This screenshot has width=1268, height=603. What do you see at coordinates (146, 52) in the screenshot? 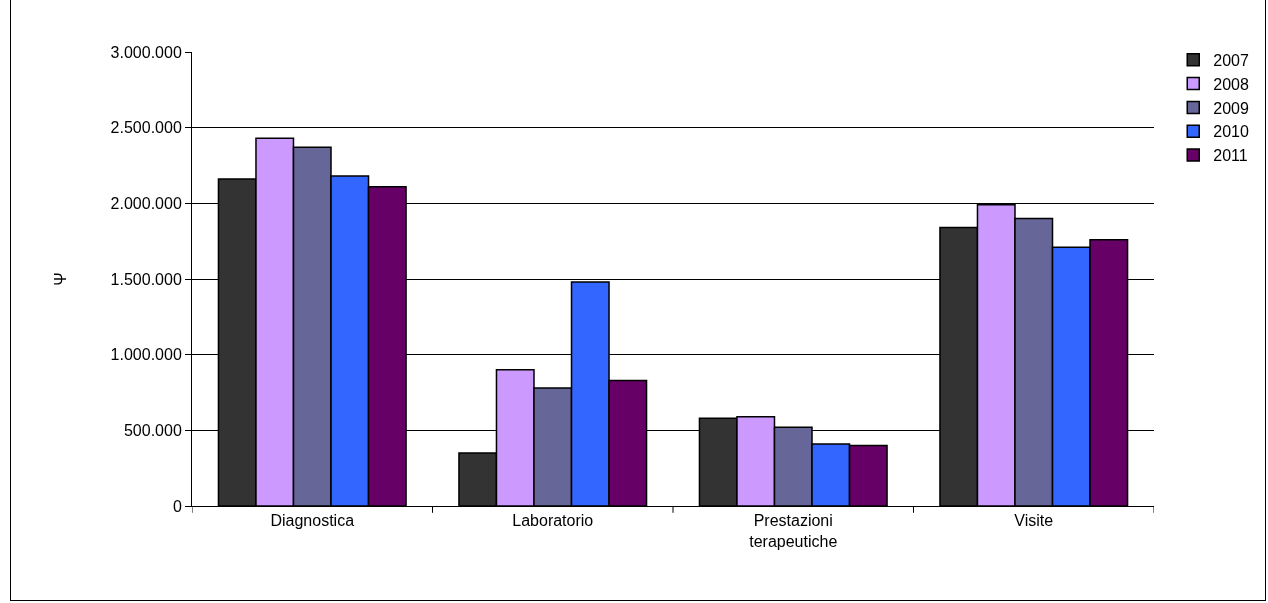
I see `y-tick-label: 3.000.000` at bounding box center [146, 52].